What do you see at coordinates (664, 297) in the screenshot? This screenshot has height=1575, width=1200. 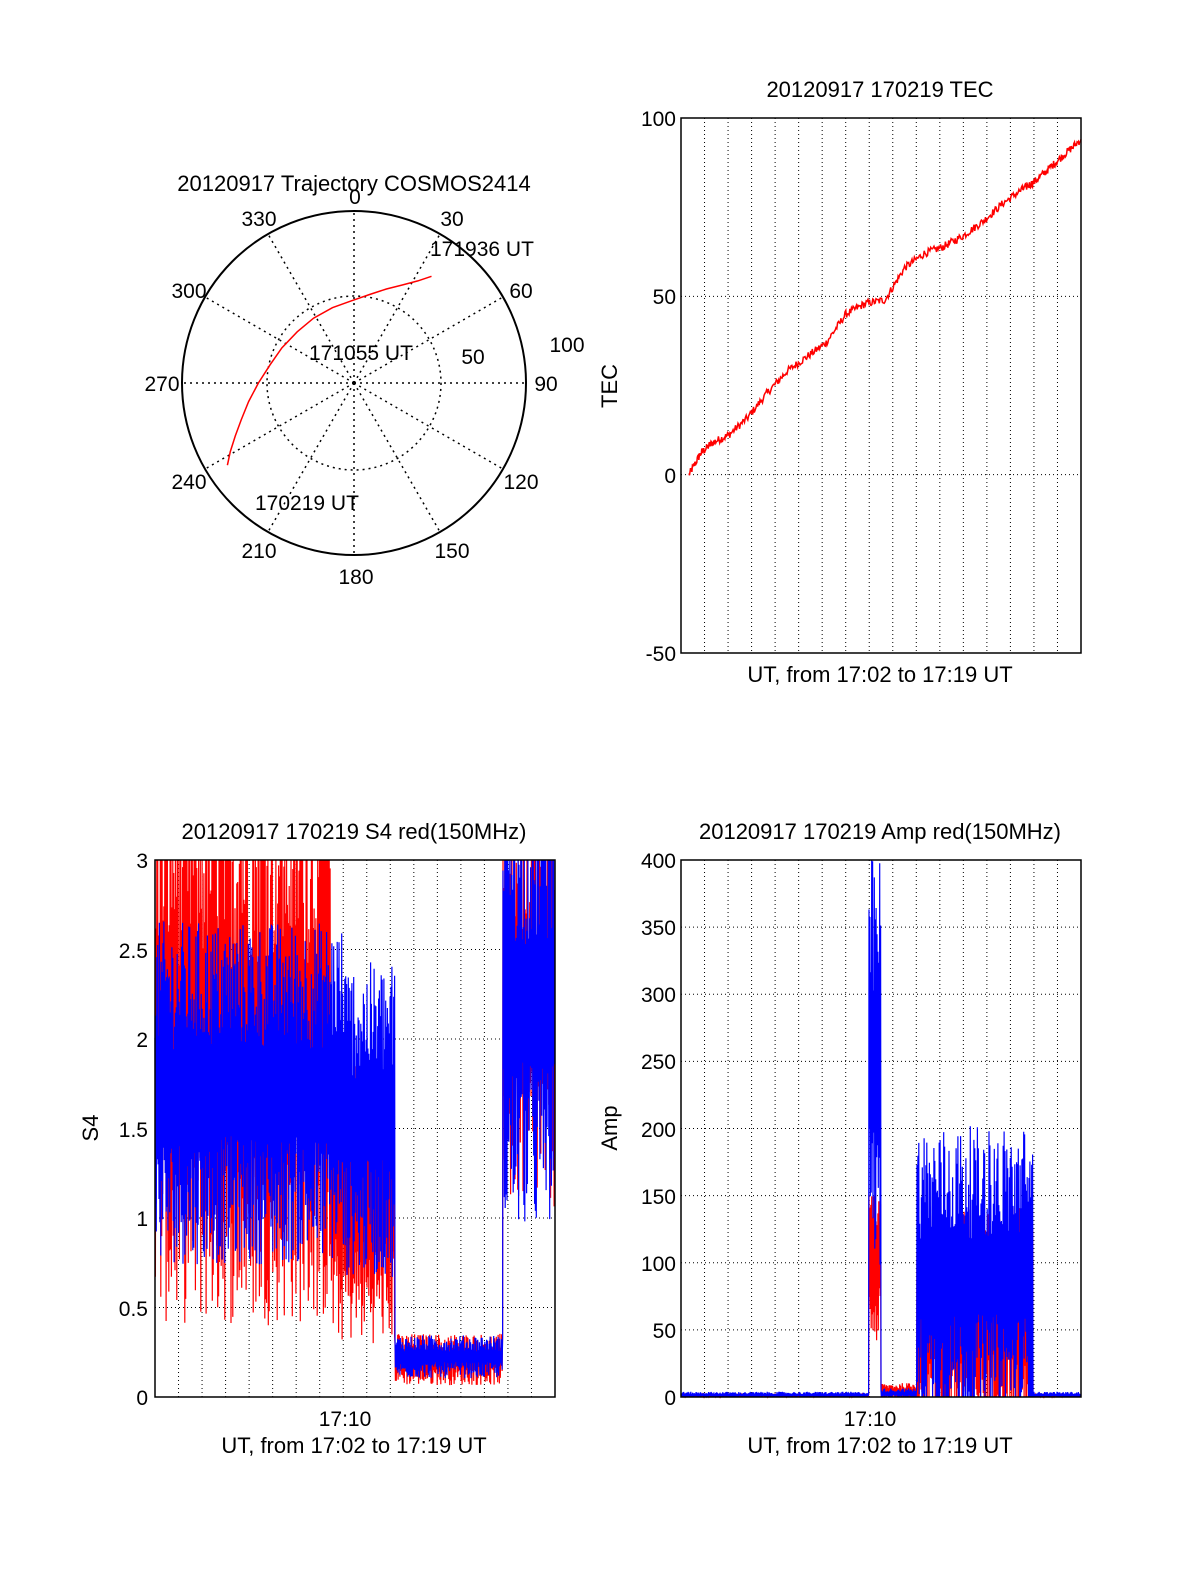 I see `tec-ytick-50: 50` at bounding box center [664, 297].